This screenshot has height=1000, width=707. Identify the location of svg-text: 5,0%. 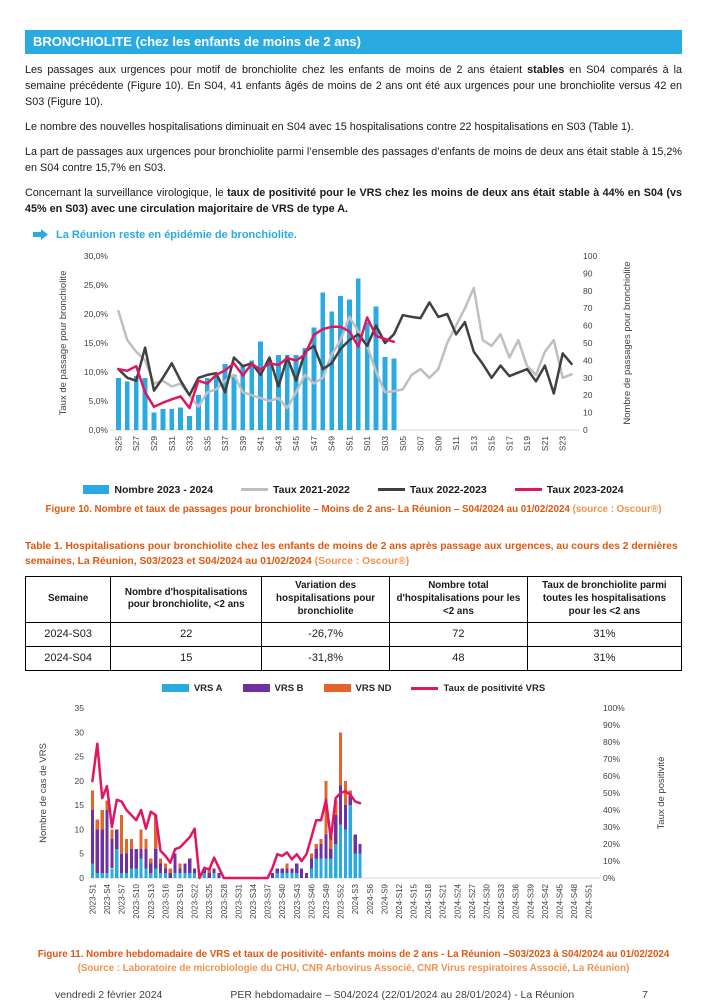
(99, 401).